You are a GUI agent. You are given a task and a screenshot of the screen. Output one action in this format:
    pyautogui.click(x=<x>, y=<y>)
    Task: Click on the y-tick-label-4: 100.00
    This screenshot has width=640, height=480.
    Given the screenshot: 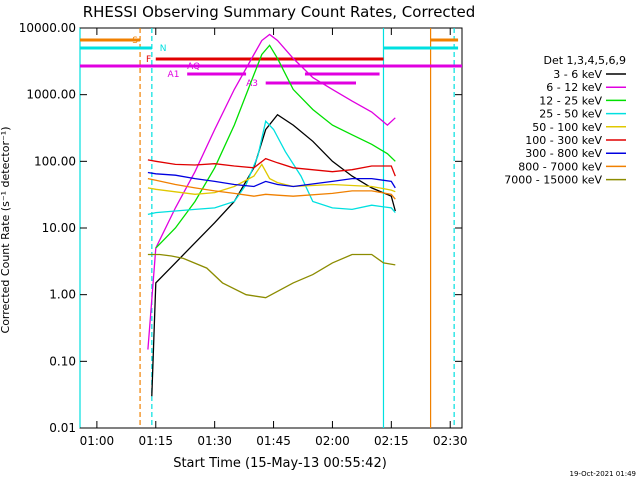 What is the action you would take?
    pyautogui.click(x=55, y=161)
    